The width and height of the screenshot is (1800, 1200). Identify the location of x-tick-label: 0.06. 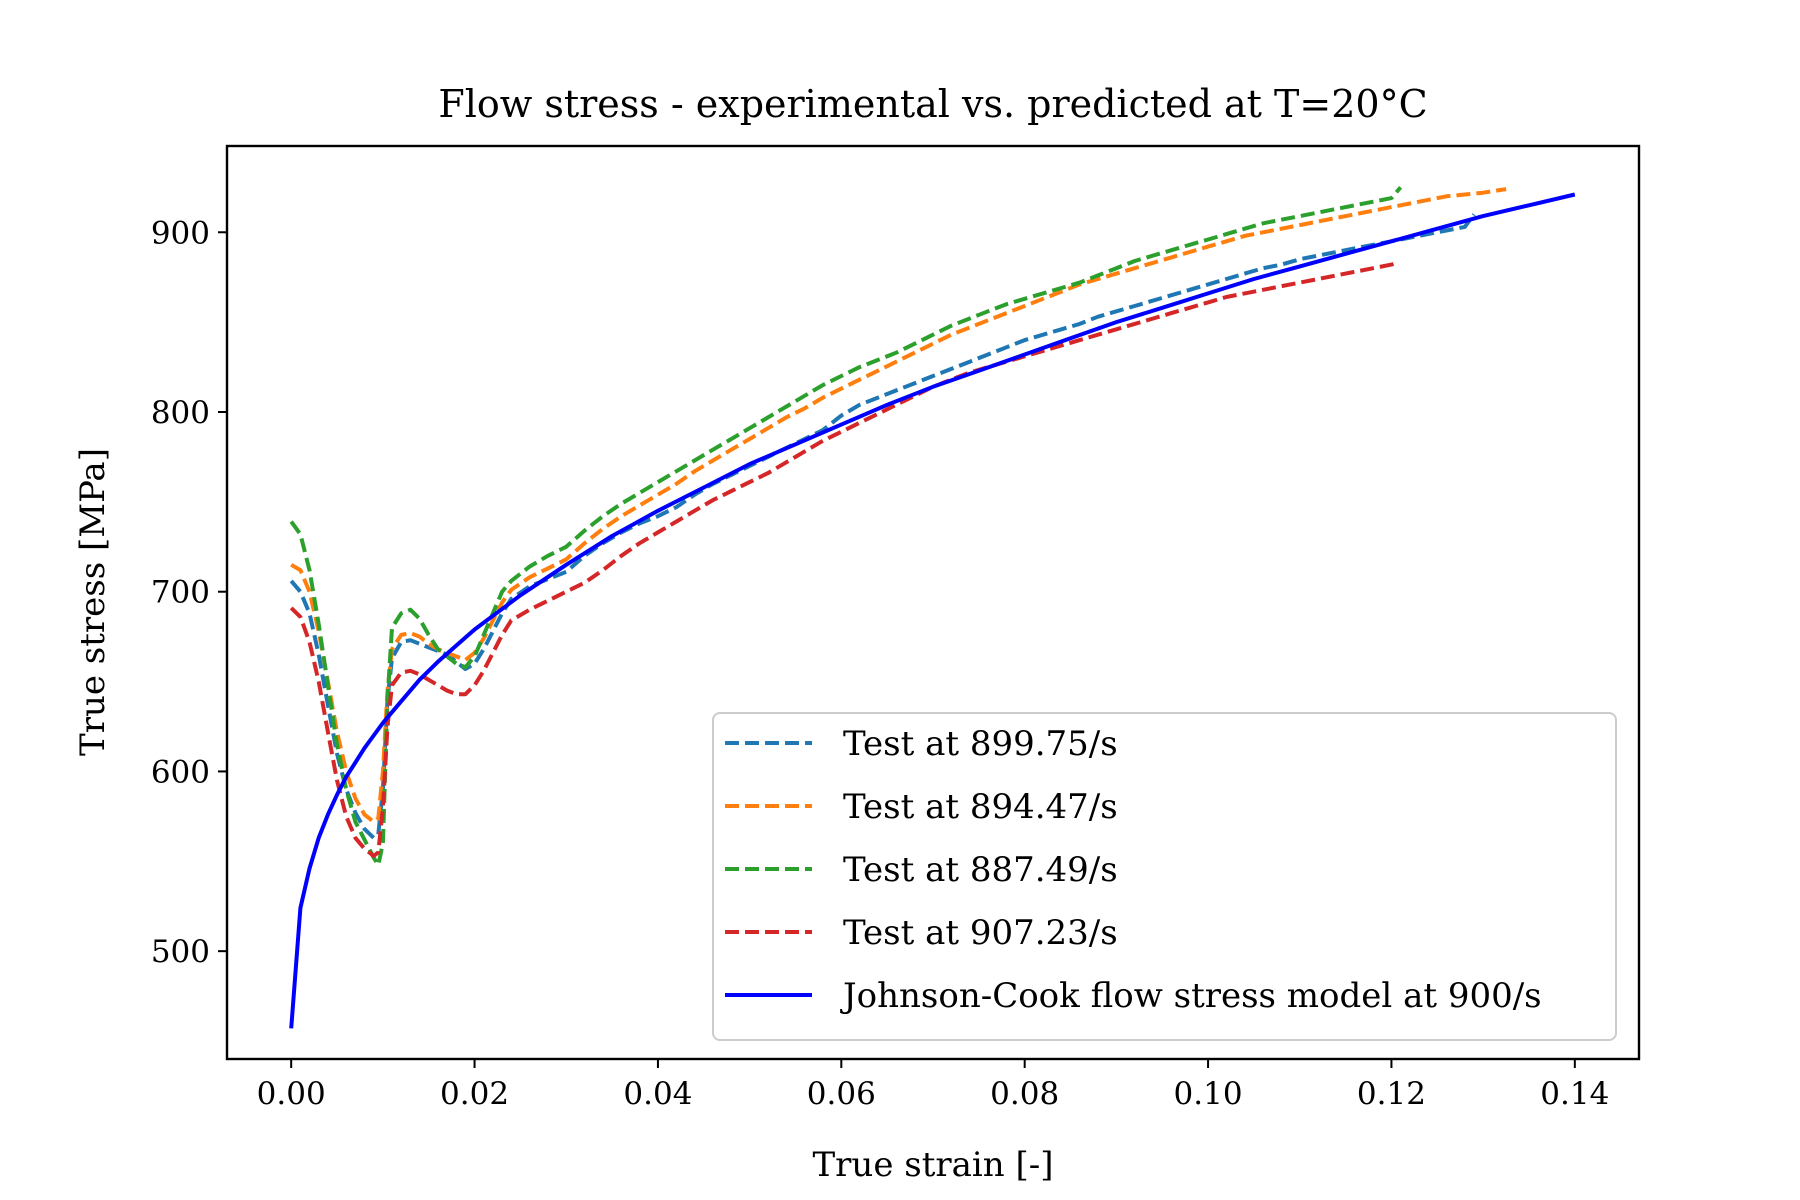
(841, 1094).